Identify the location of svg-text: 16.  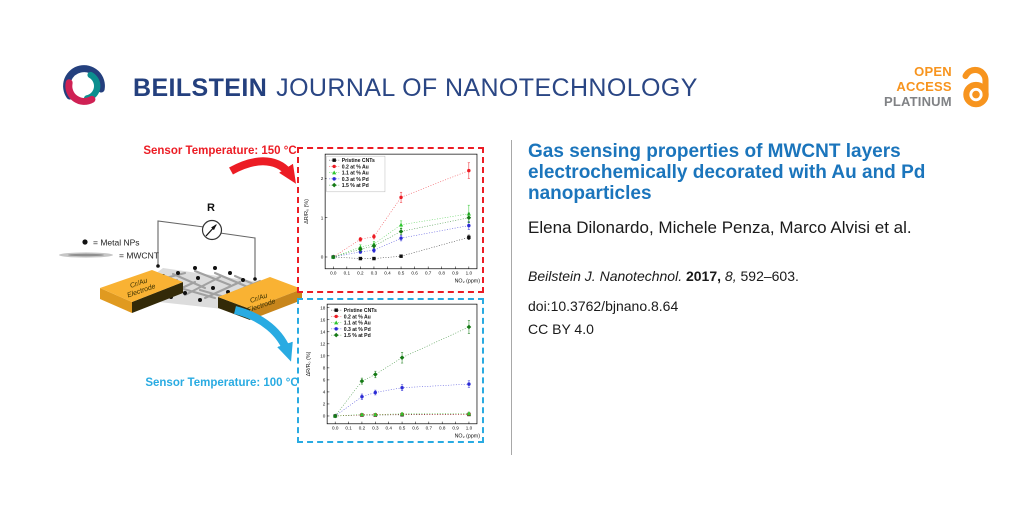
(323, 319).